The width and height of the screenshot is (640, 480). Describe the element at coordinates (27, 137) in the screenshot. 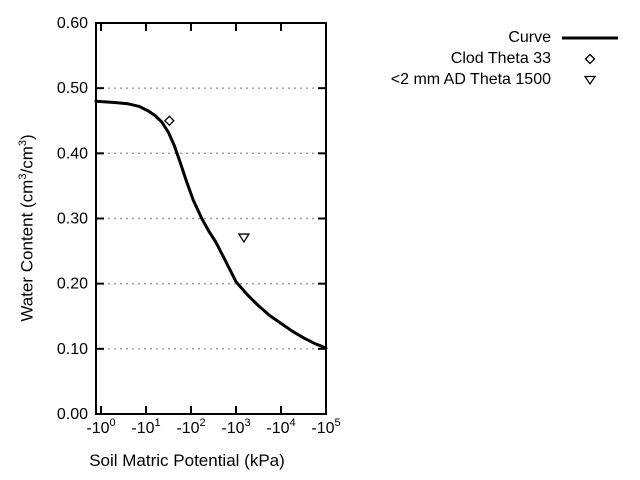

I see `y-axis-title-text: )` at that location.